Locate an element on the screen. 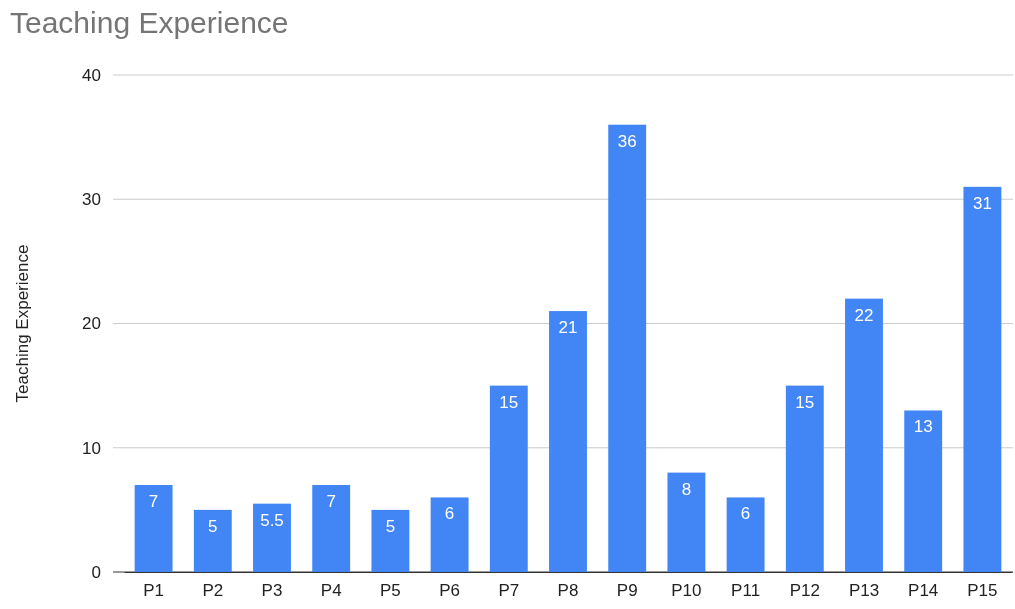 The height and width of the screenshot is (609, 1015). x-tick-label: P8 is located at coordinates (568, 591).